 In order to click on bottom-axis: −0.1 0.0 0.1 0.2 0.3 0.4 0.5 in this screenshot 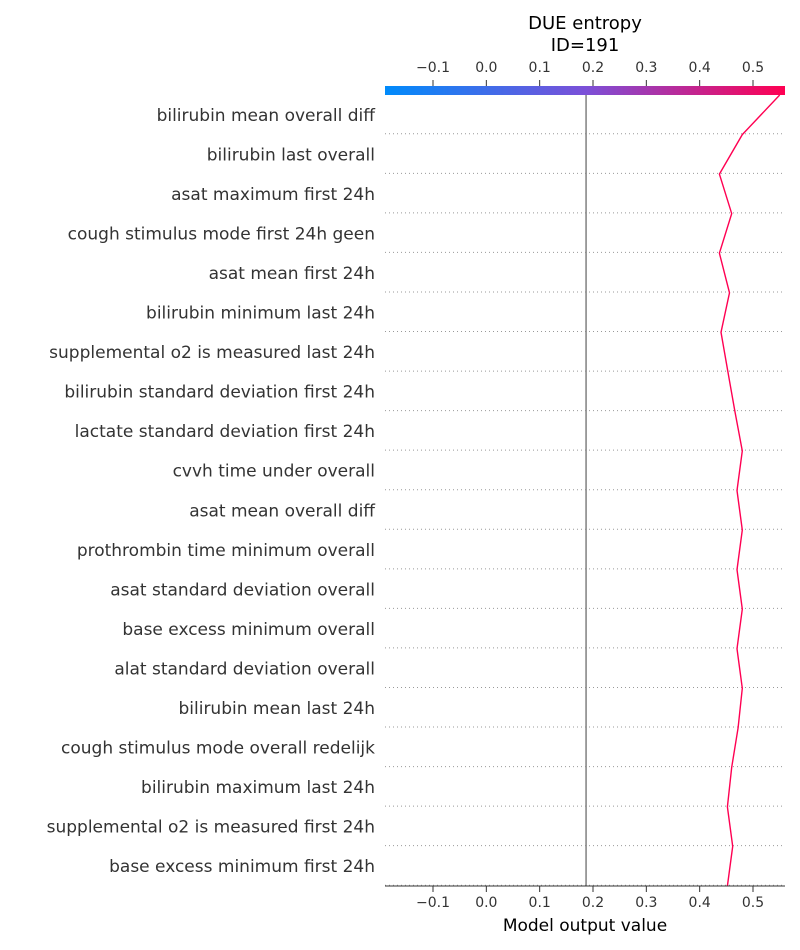, I will do `click(590, 898)`.